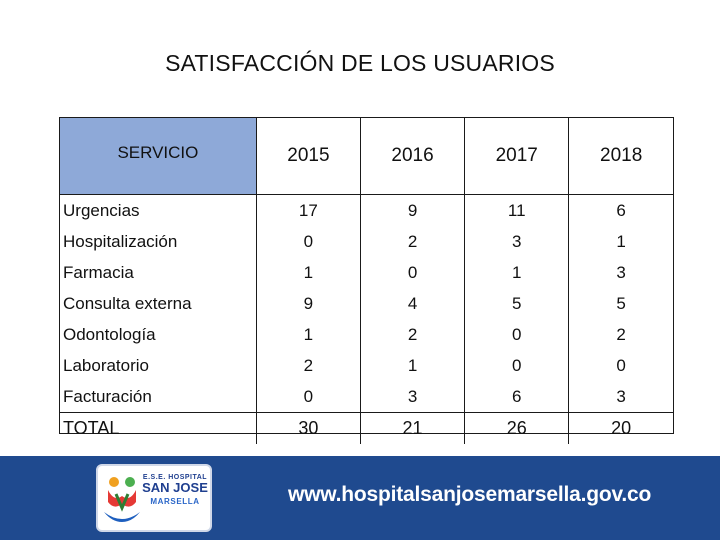 This screenshot has width=720, height=540. Describe the element at coordinates (308, 210) in the screenshot. I see `cell-value: 17` at that location.